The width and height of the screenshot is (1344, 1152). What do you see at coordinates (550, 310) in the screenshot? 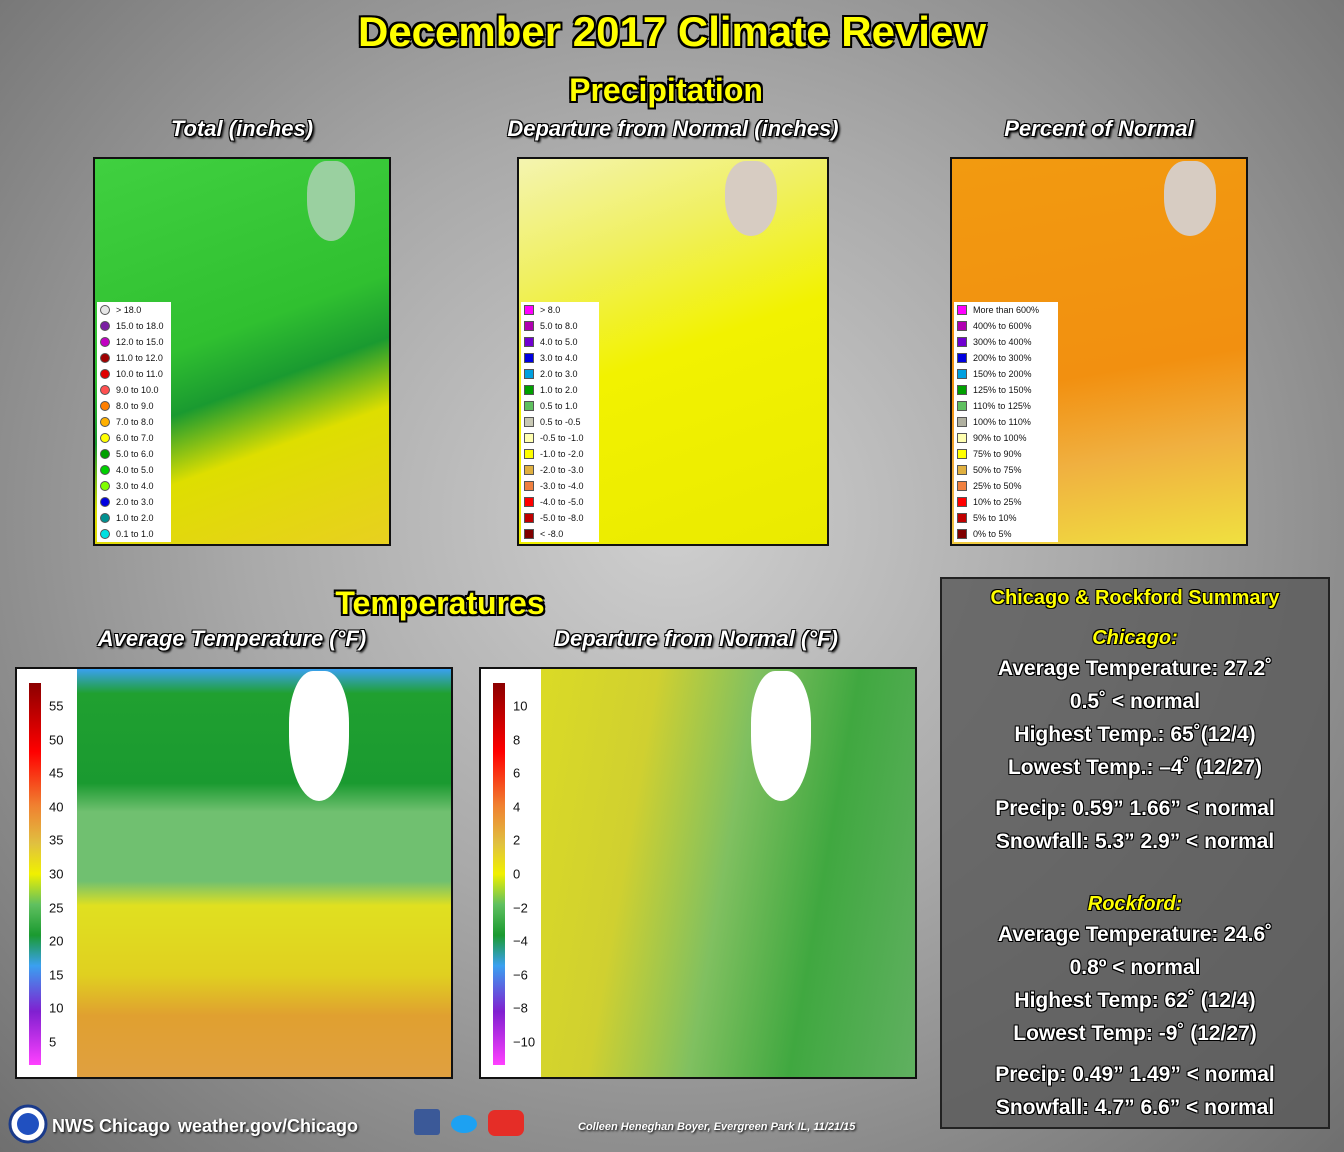
I see `legend-label: > 8.0` at bounding box center [550, 310].